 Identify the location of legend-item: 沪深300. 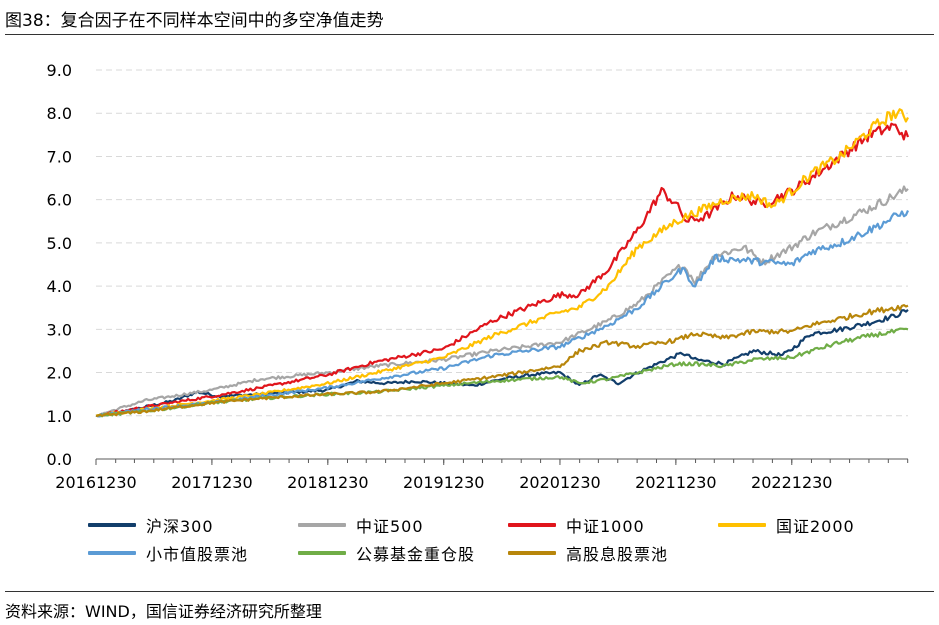
(151, 525).